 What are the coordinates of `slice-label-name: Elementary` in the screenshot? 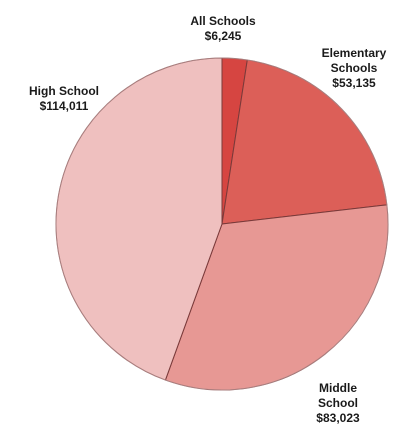 It's located at (354, 53).